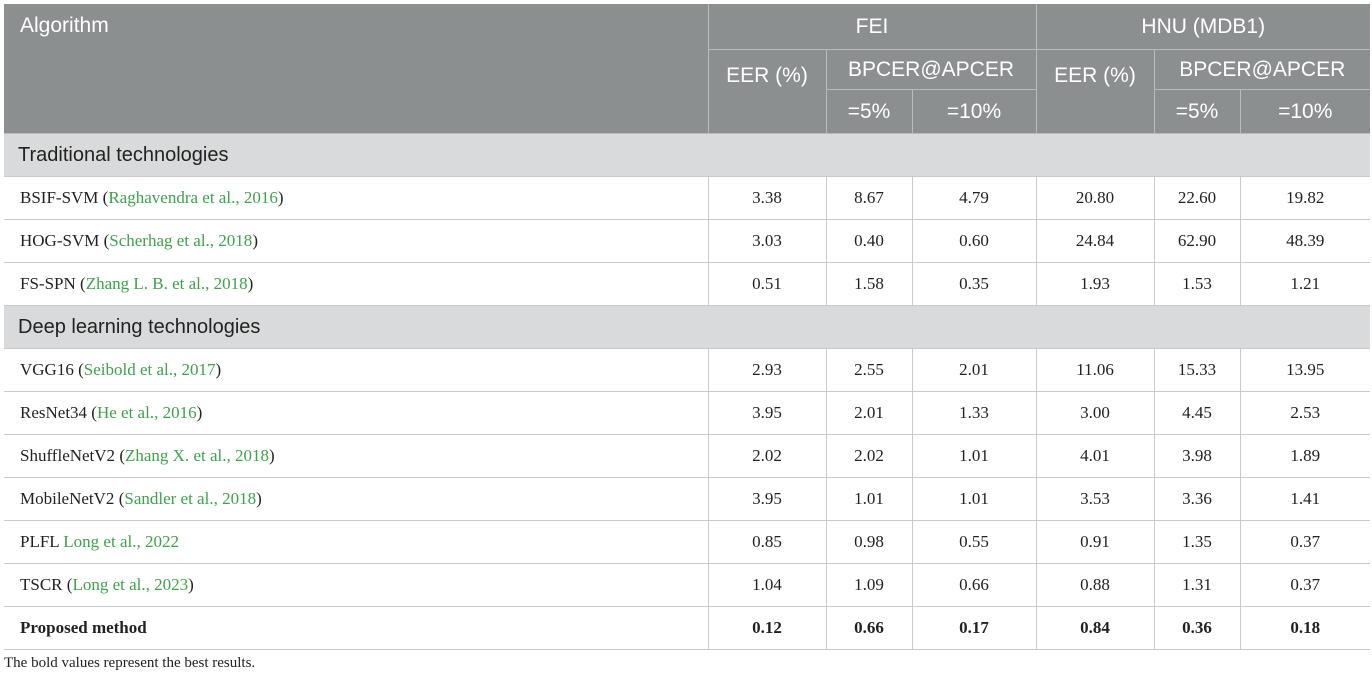  Describe the element at coordinates (356, 542) in the screenshot. I see `algorithm-cell: PLFL Long et al., 2022` at that location.